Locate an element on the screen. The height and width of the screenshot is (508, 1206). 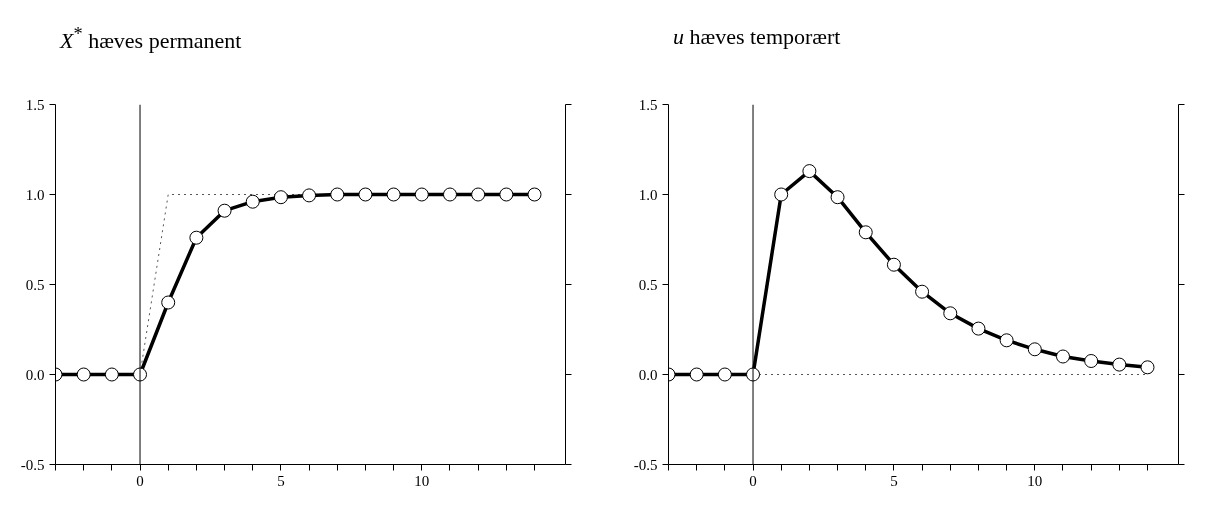
chart-title: u hæves temporært is located at coordinates (757, 37).